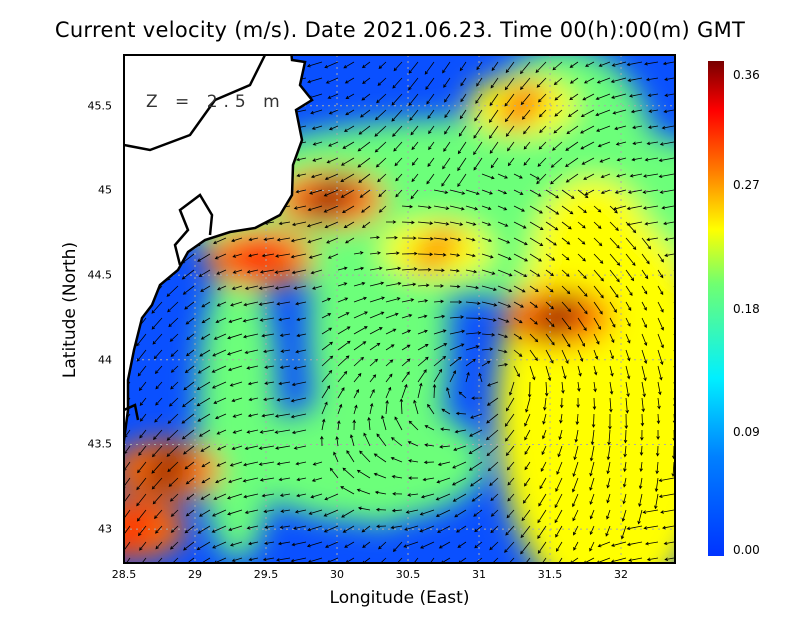  Describe the element at coordinates (124, 574) in the screenshot. I see `x-tick-label: 28.5` at that location.